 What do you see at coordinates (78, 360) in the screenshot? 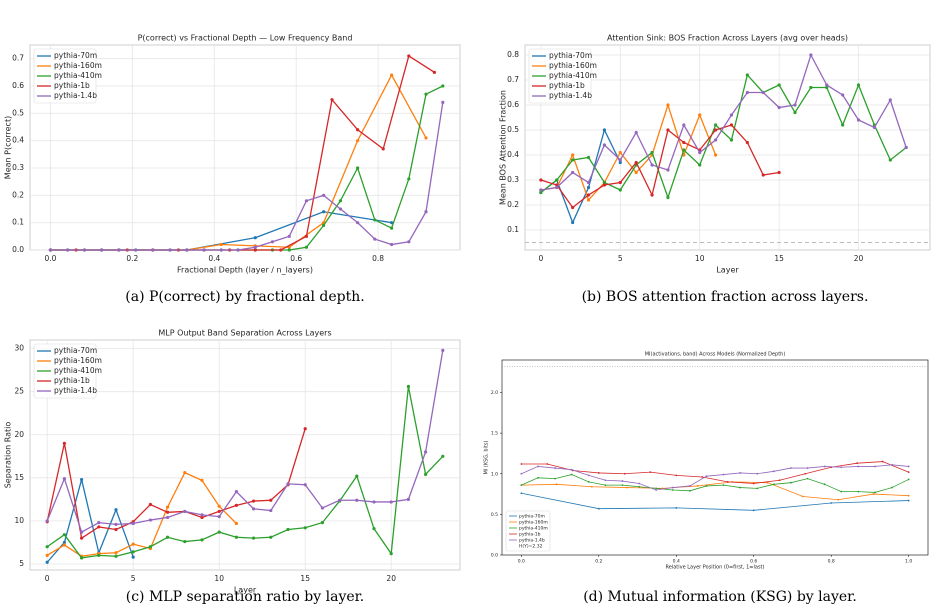
I see `legend-label: pythia-160m` at bounding box center [78, 360].